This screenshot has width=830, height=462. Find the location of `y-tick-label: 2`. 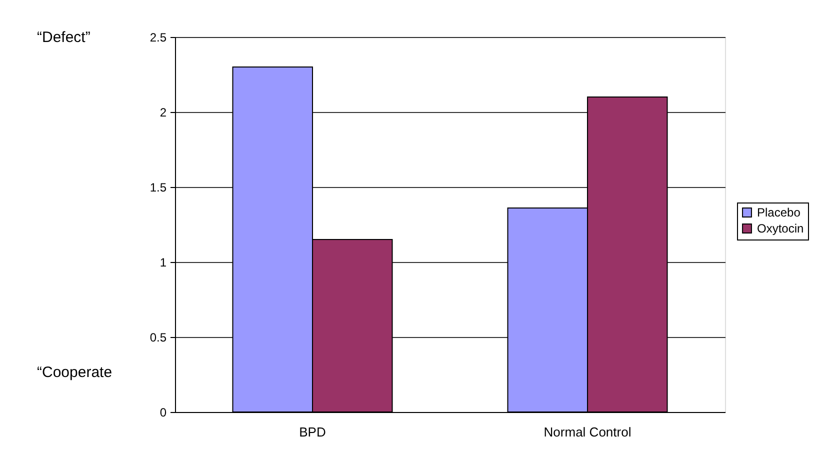

y-tick-label: 2 is located at coordinates (163, 113).